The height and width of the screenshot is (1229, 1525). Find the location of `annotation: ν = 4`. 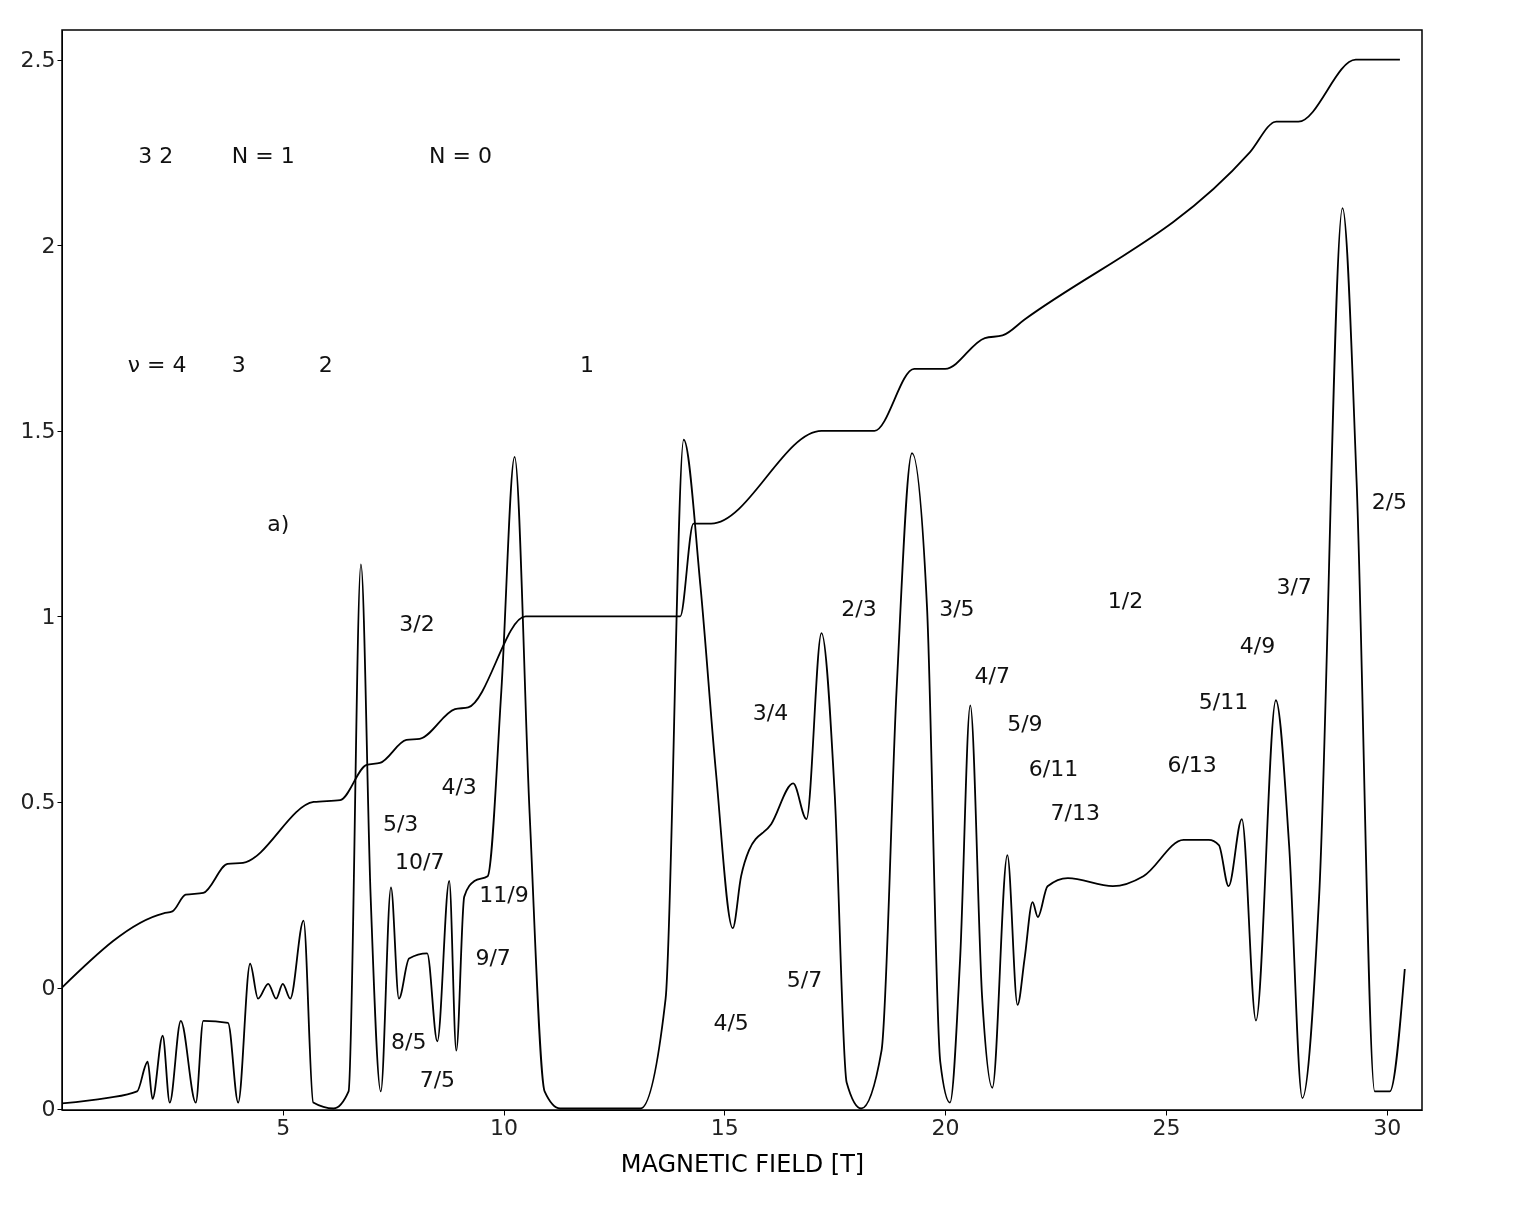

annotation: ν = 4 is located at coordinates (157, 364).